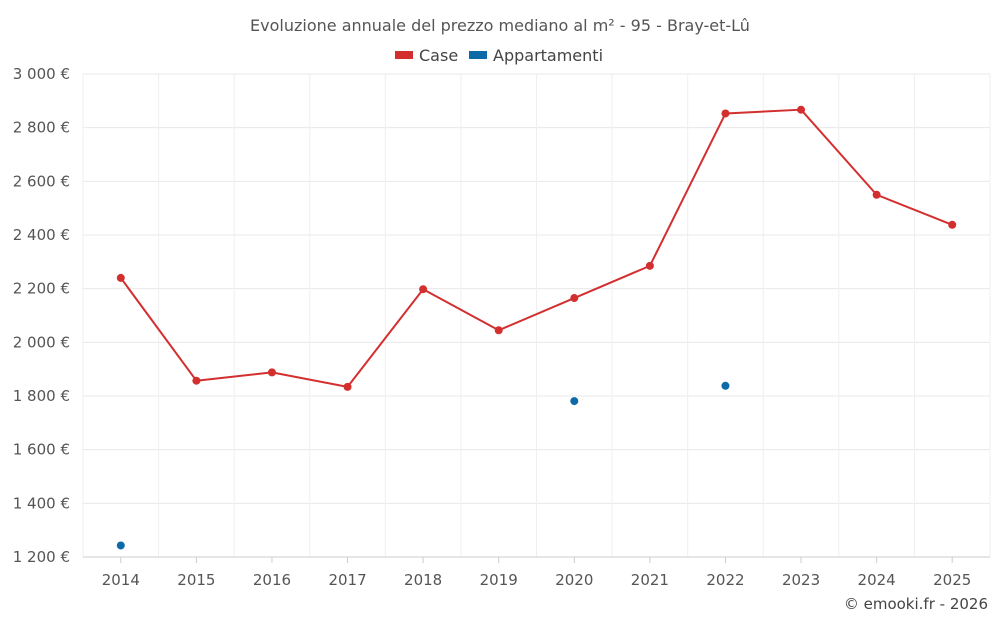  Describe the element at coordinates (120, 545) in the screenshot. I see `data-point-appartamenti-2014` at that location.